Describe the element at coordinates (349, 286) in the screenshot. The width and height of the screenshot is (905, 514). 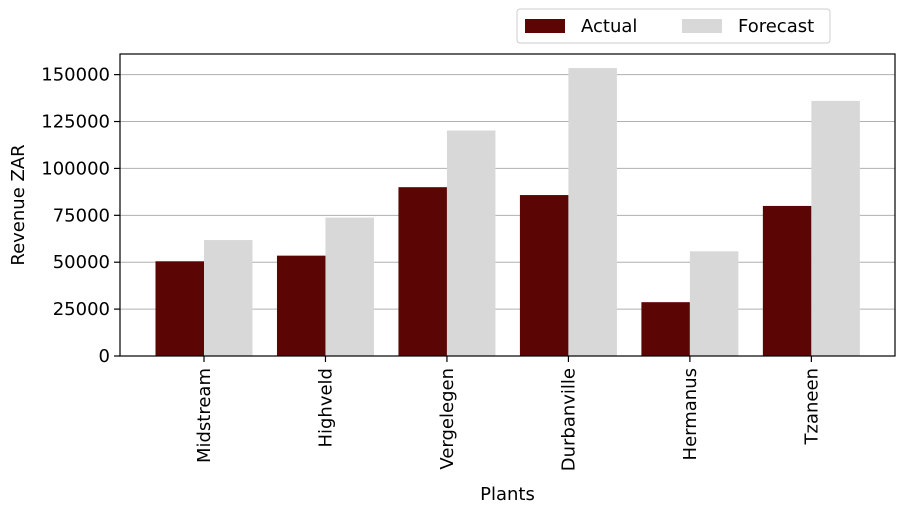
I see `bar-forecast-highveld` at that location.